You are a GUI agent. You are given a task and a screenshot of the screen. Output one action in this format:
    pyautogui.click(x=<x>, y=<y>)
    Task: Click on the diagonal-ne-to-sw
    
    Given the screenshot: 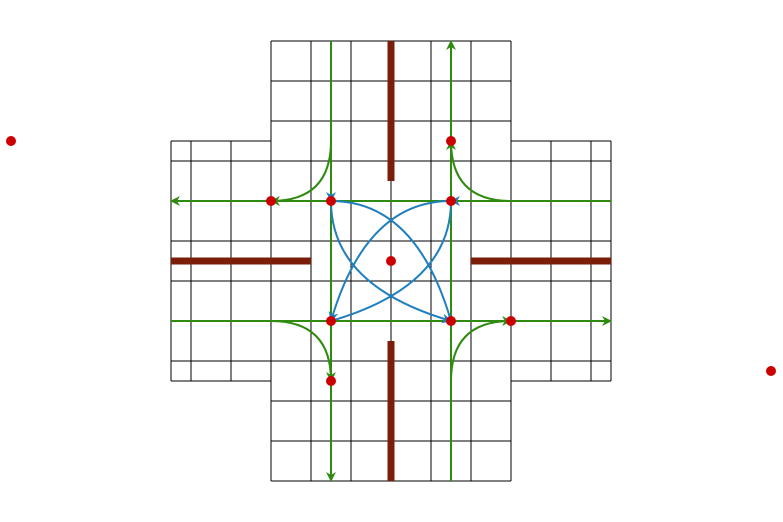 What is the action you would take?
    pyautogui.click(x=394, y=258)
    